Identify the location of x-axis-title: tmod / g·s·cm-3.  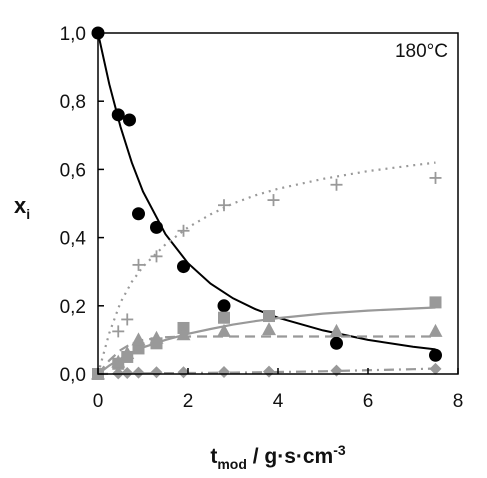
(278, 457).